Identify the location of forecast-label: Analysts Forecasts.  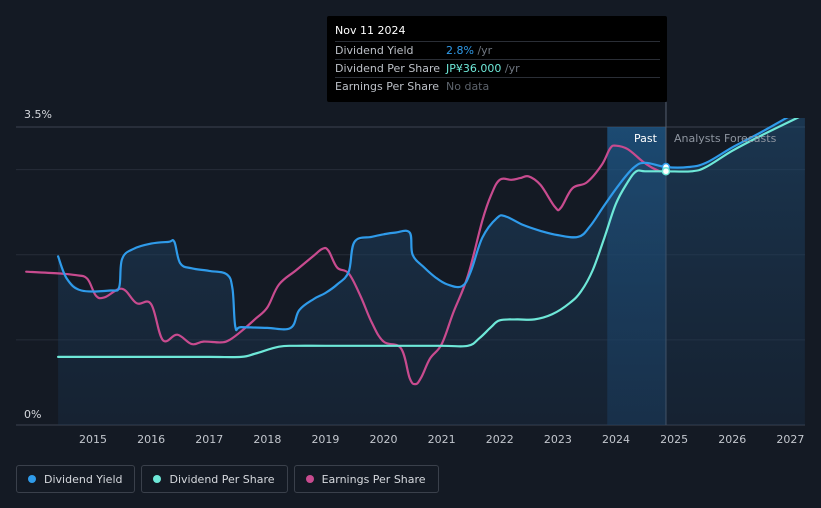
(725, 138).